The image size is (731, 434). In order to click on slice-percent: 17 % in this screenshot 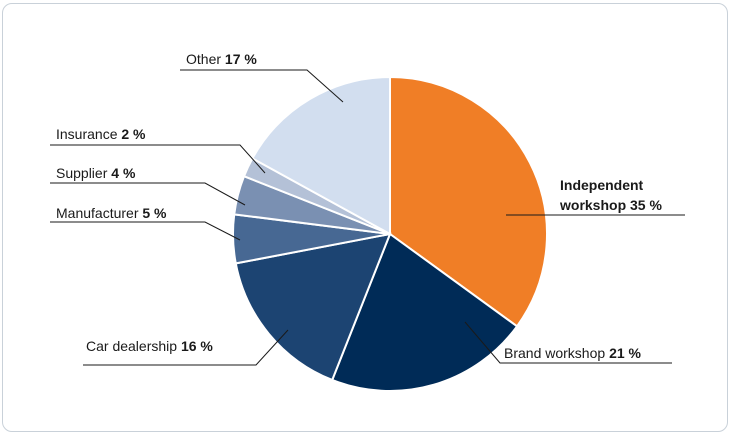, I will do `click(241, 59)`.